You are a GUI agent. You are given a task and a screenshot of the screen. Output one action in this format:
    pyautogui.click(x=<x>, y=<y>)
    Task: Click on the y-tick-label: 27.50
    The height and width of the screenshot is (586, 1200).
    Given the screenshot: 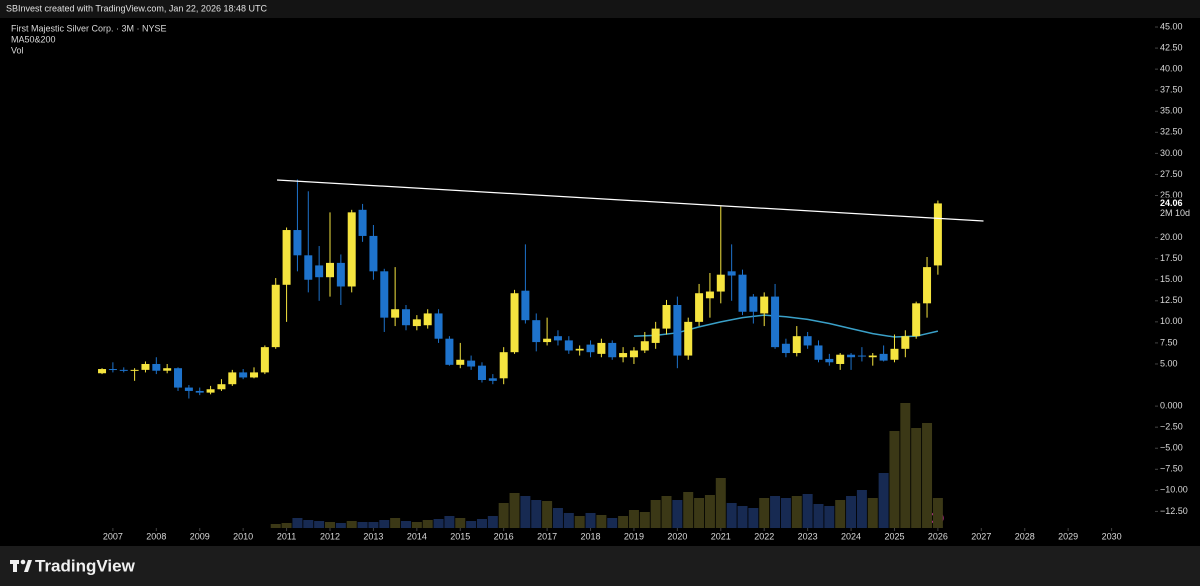 What is the action you would take?
    pyautogui.click(x=1171, y=174)
    